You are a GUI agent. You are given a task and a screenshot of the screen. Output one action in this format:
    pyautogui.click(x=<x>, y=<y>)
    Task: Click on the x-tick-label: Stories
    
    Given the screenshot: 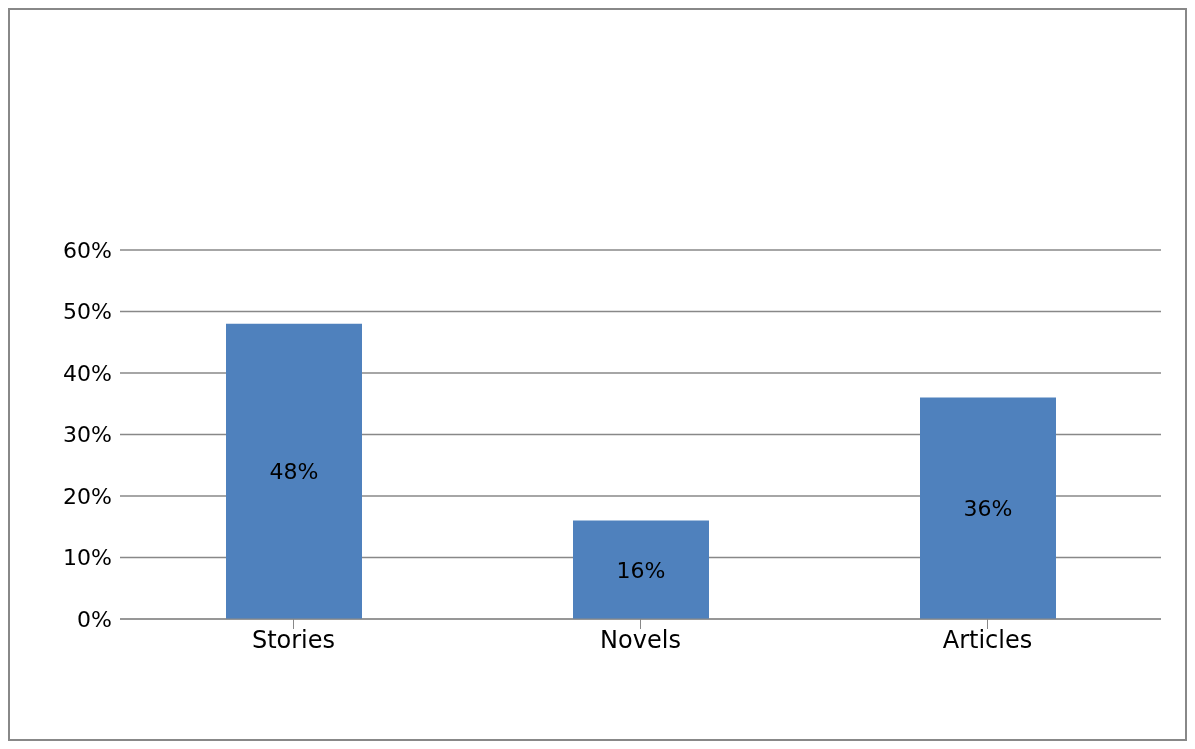 What is the action you would take?
    pyautogui.click(x=293, y=640)
    